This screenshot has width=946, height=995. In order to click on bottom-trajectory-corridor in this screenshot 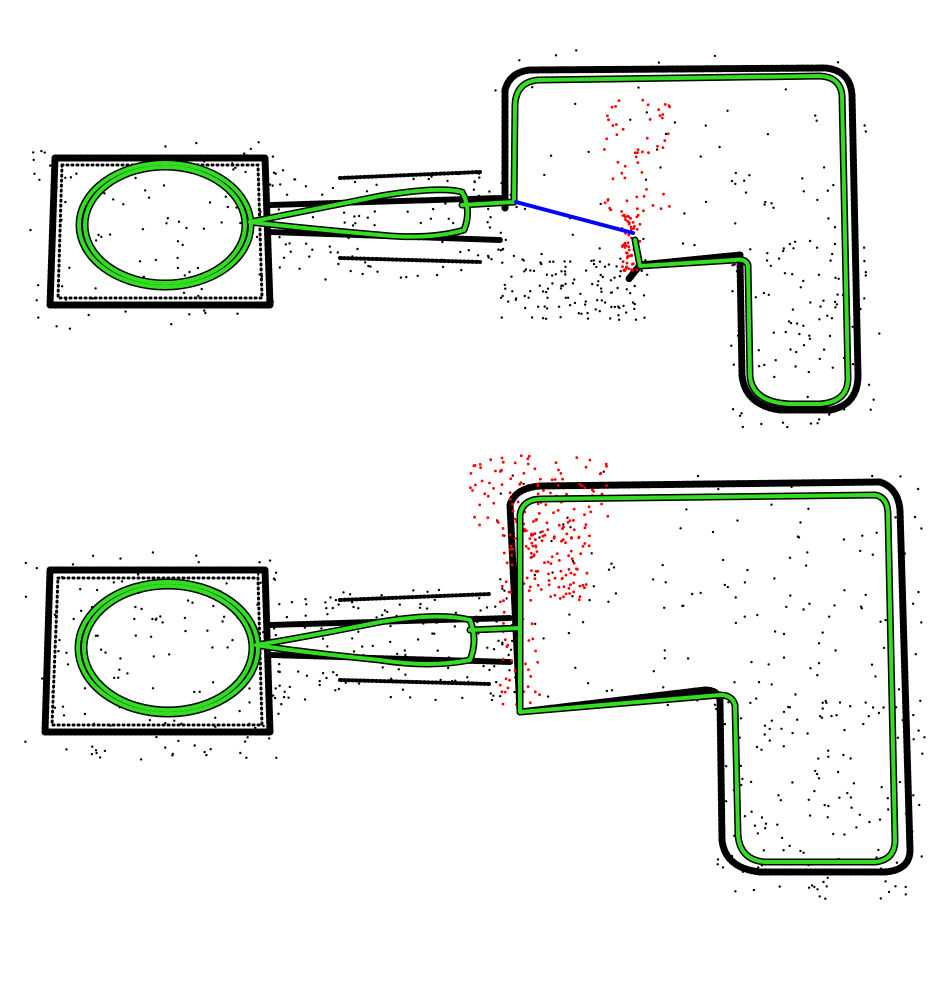, I will do `click(365, 640)`.